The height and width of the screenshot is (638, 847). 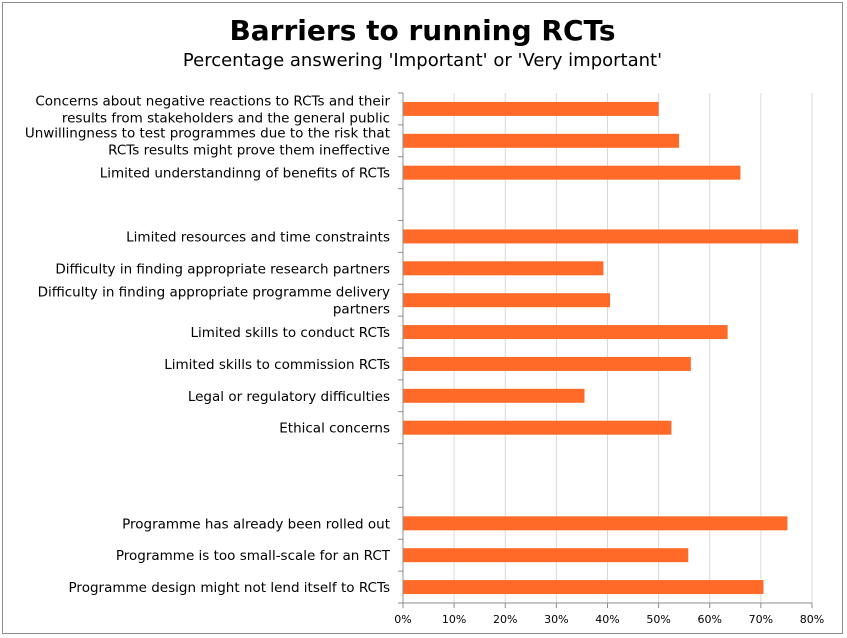 What do you see at coordinates (290, 333) in the screenshot?
I see `category-label: Limited skills to conduct RCTs` at bounding box center [290, 333].